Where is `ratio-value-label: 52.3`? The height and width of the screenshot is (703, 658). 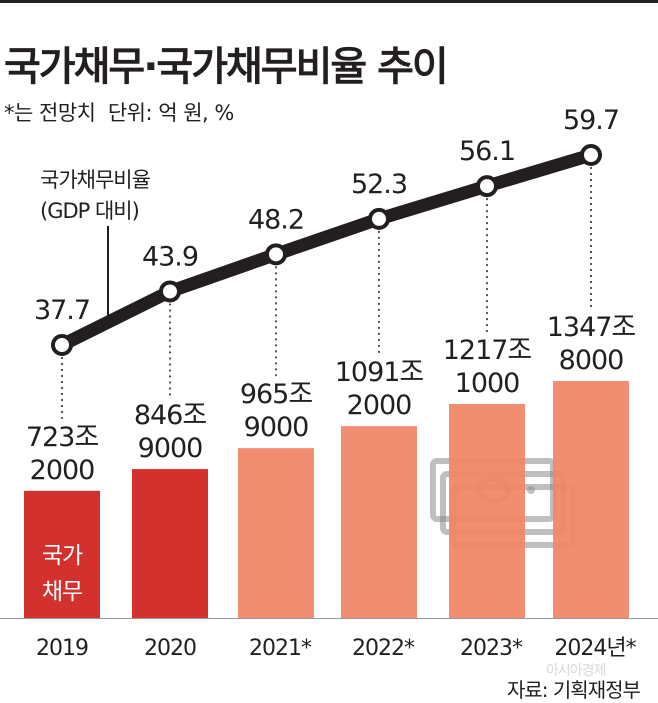
ratio-value-label: 52.3 is located at coordinates (379, 184).